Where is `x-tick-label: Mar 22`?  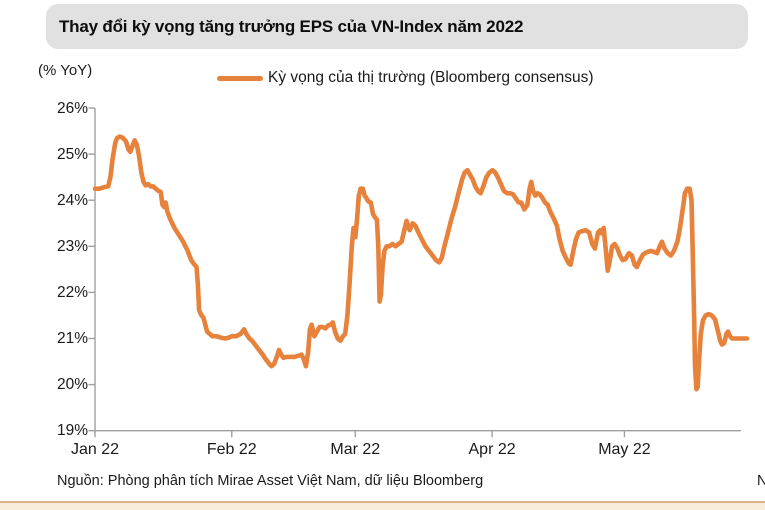 x-tick-label: Mar 22 is located at coordinates (355, 449).